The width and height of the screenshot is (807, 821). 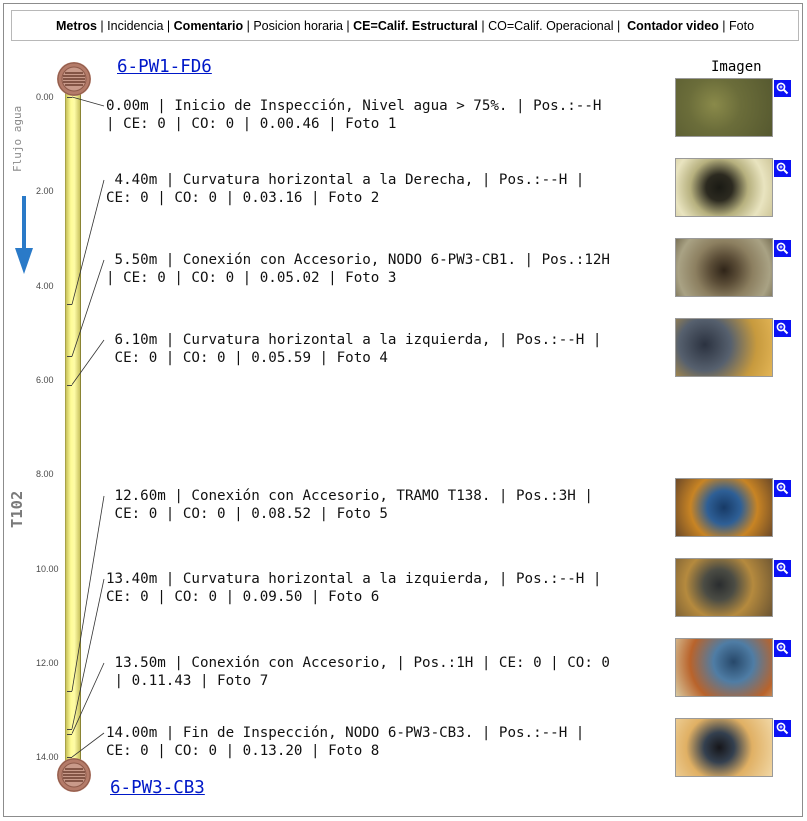 I want to click on end-manhole-icon, so click(x=74, y=775).